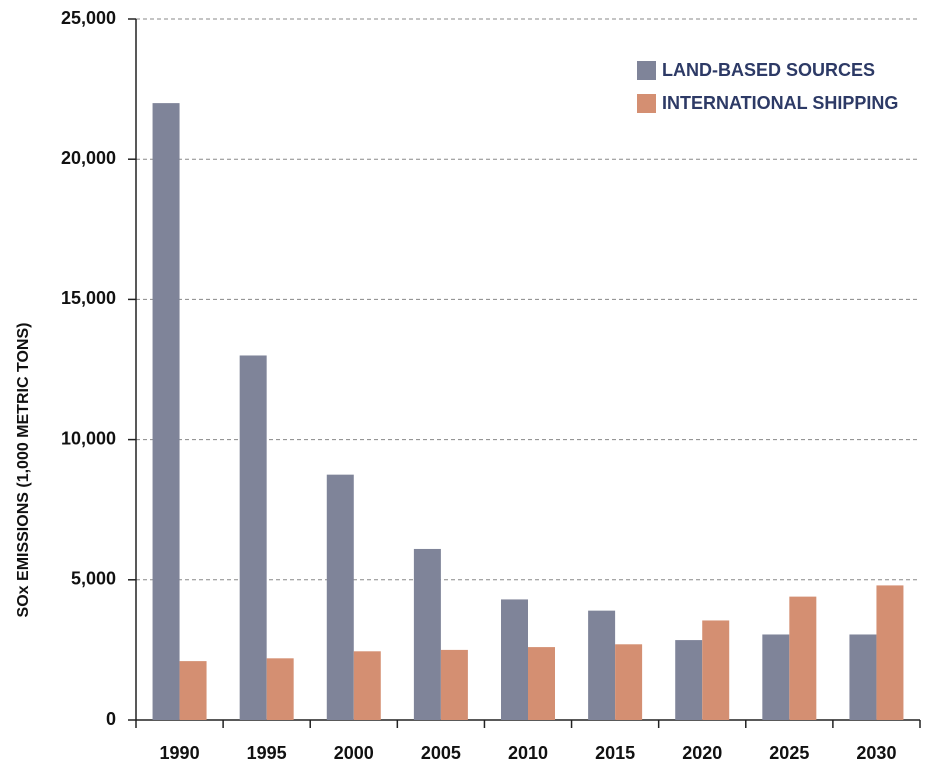 The width and height of the screenshot is (928, 772). What do you see at coordinates (111, 719) in the screenshot?
I see `y-tick-label: 0` at bounding box center [111, 719].